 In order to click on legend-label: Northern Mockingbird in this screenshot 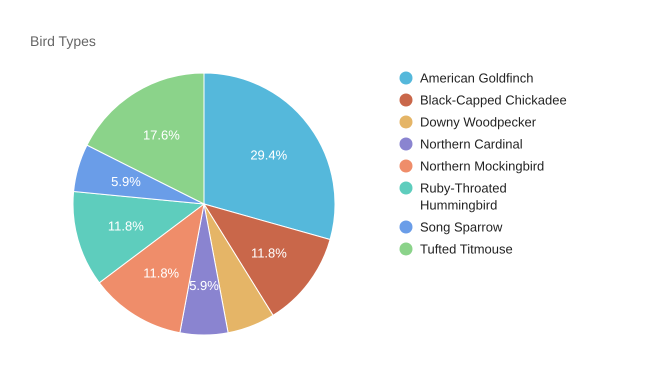, I will do `click(482, 166)`.